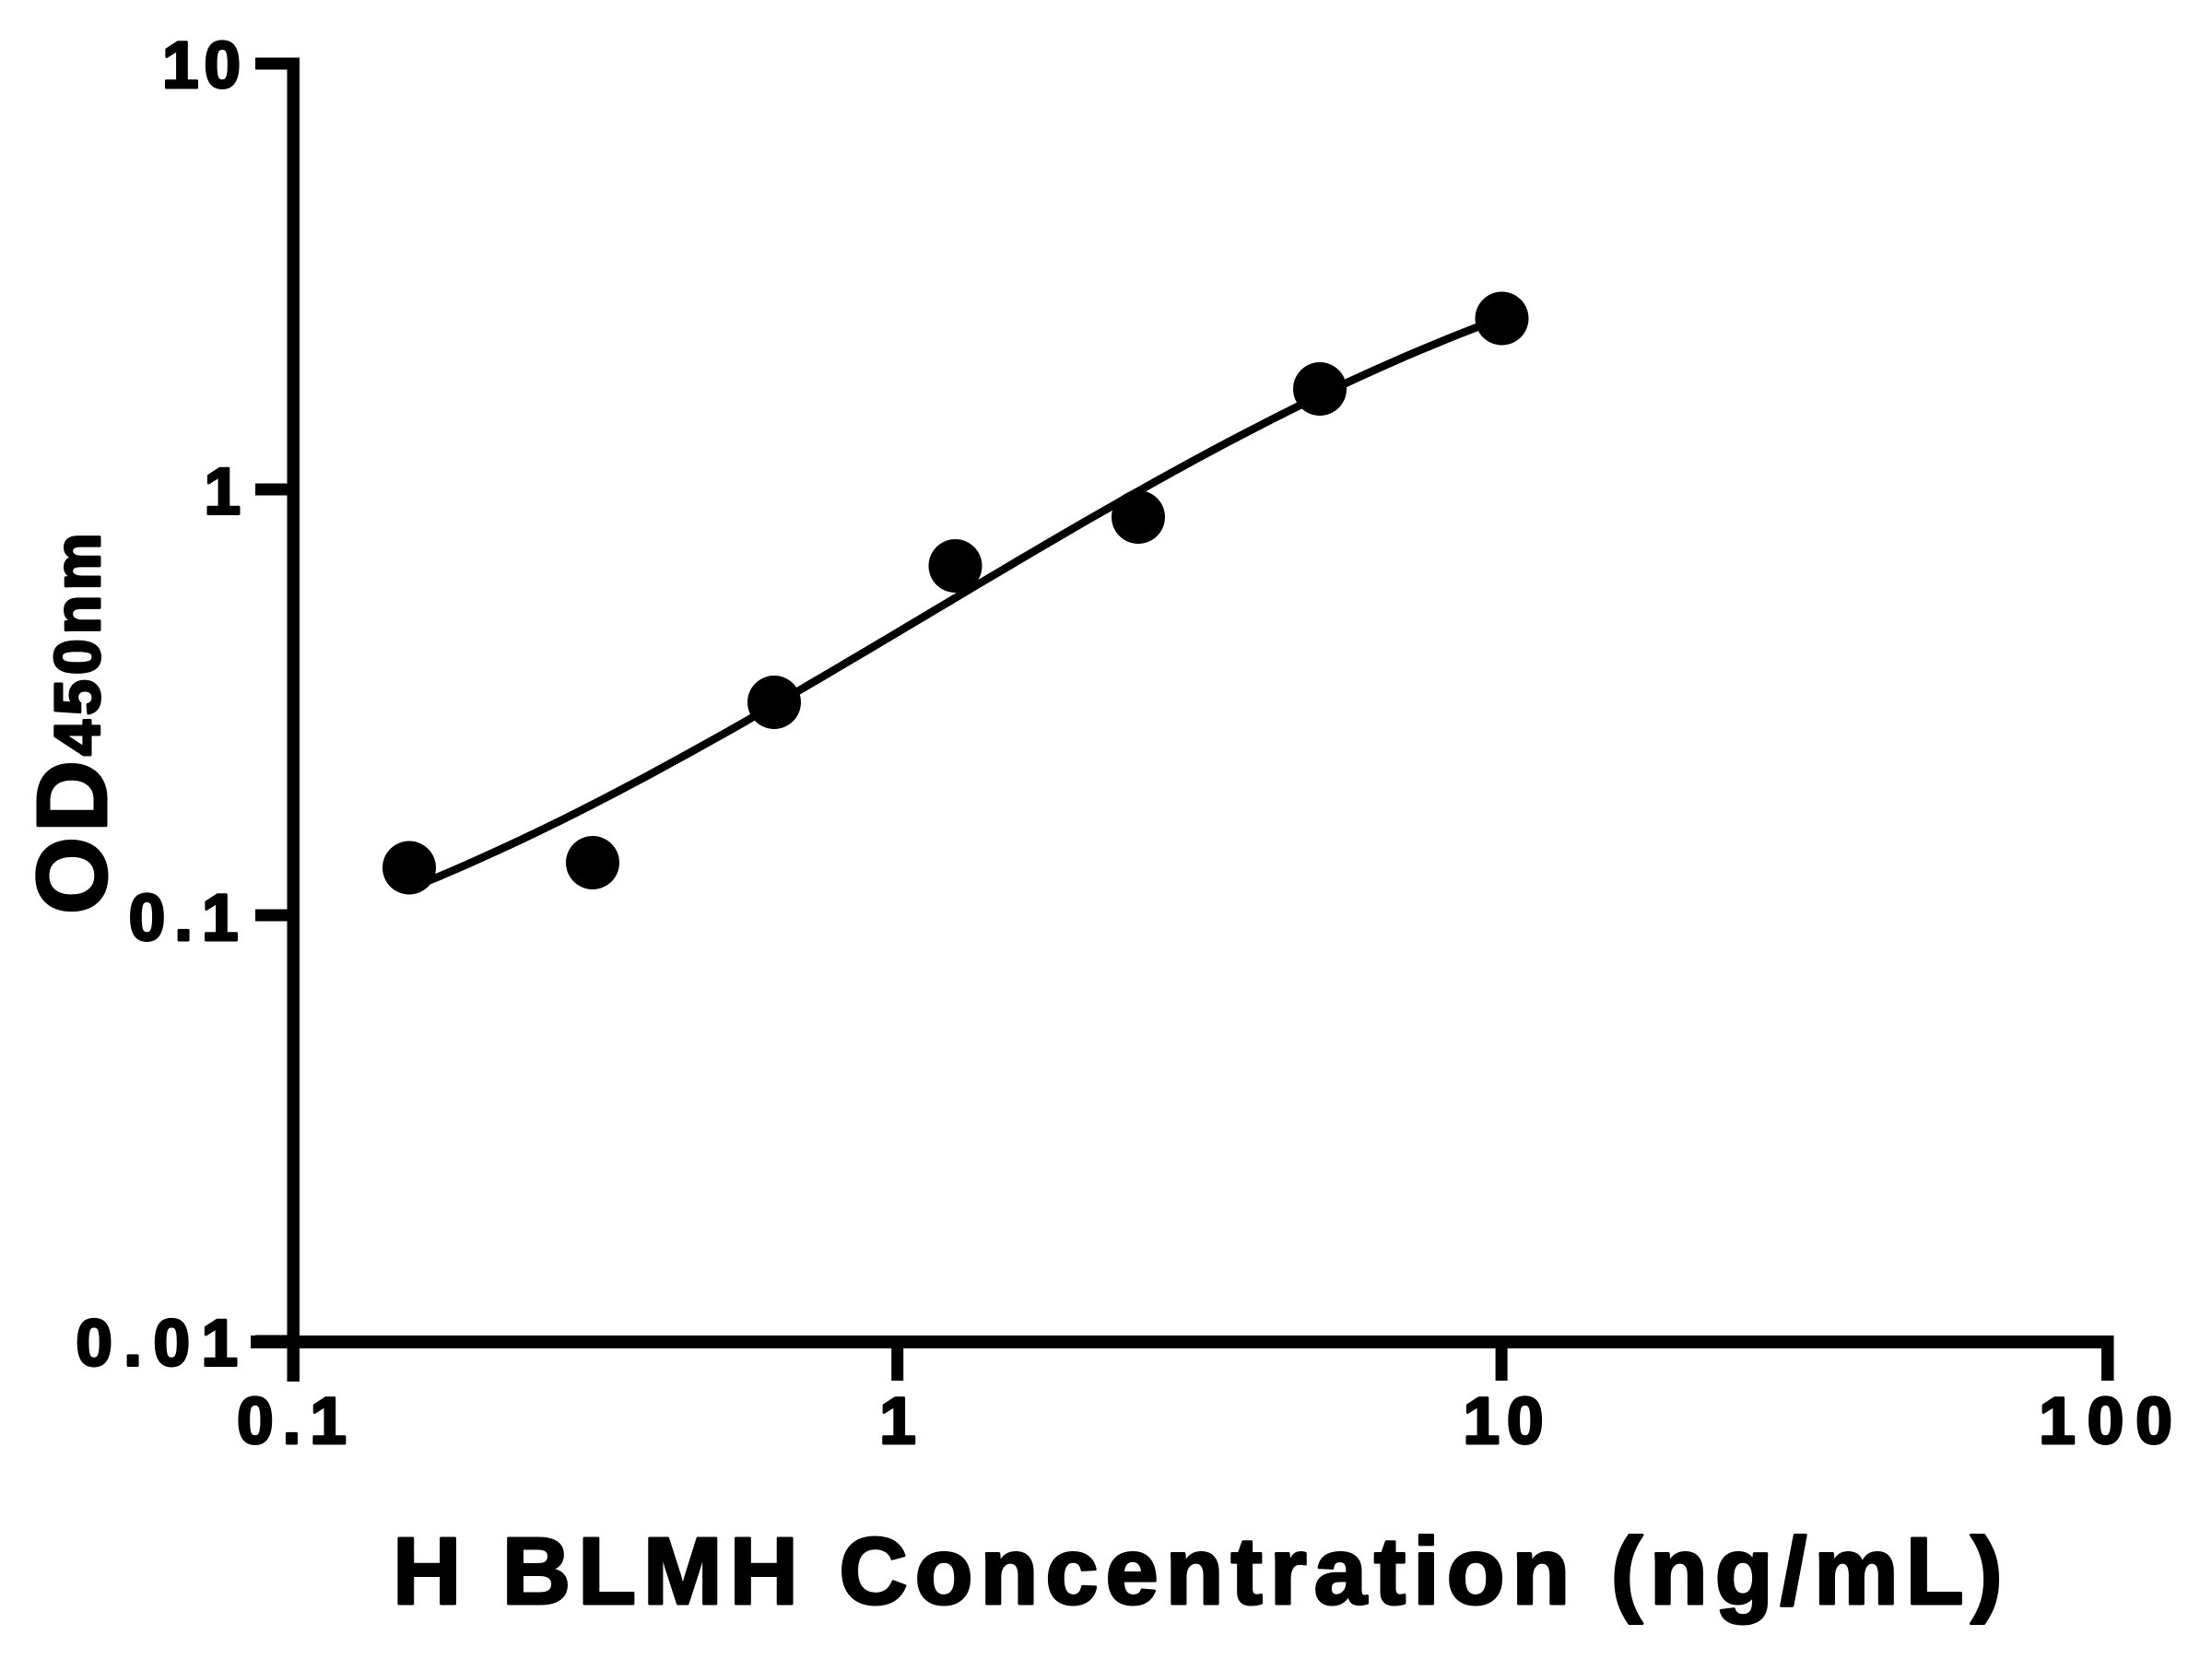  What do you see at coordinates (162, 1344) in the screenshot?
I see `svg-text: 0.01` at bounding box center [162, 1344].